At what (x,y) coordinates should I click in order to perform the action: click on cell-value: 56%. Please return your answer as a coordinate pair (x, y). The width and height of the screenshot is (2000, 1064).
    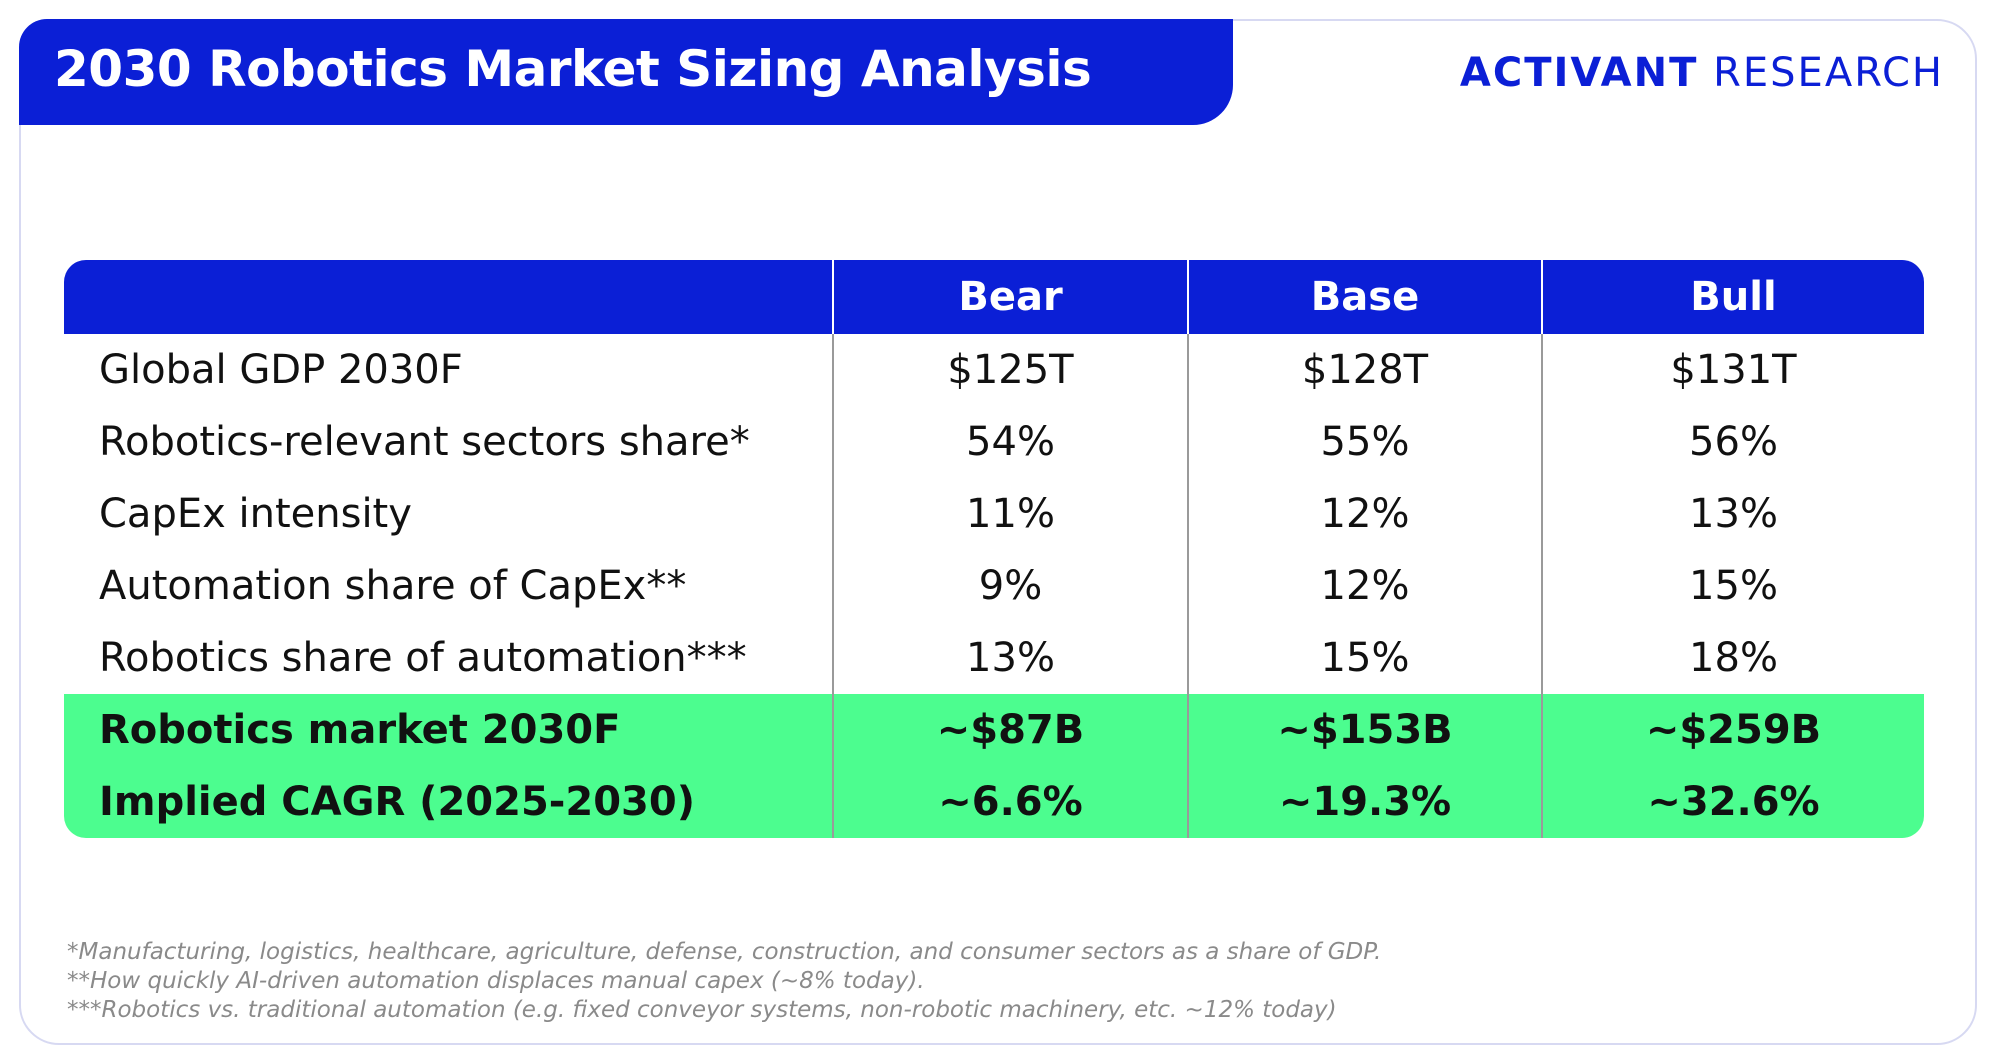
    Looking at the image, I should click on (1732, 442).